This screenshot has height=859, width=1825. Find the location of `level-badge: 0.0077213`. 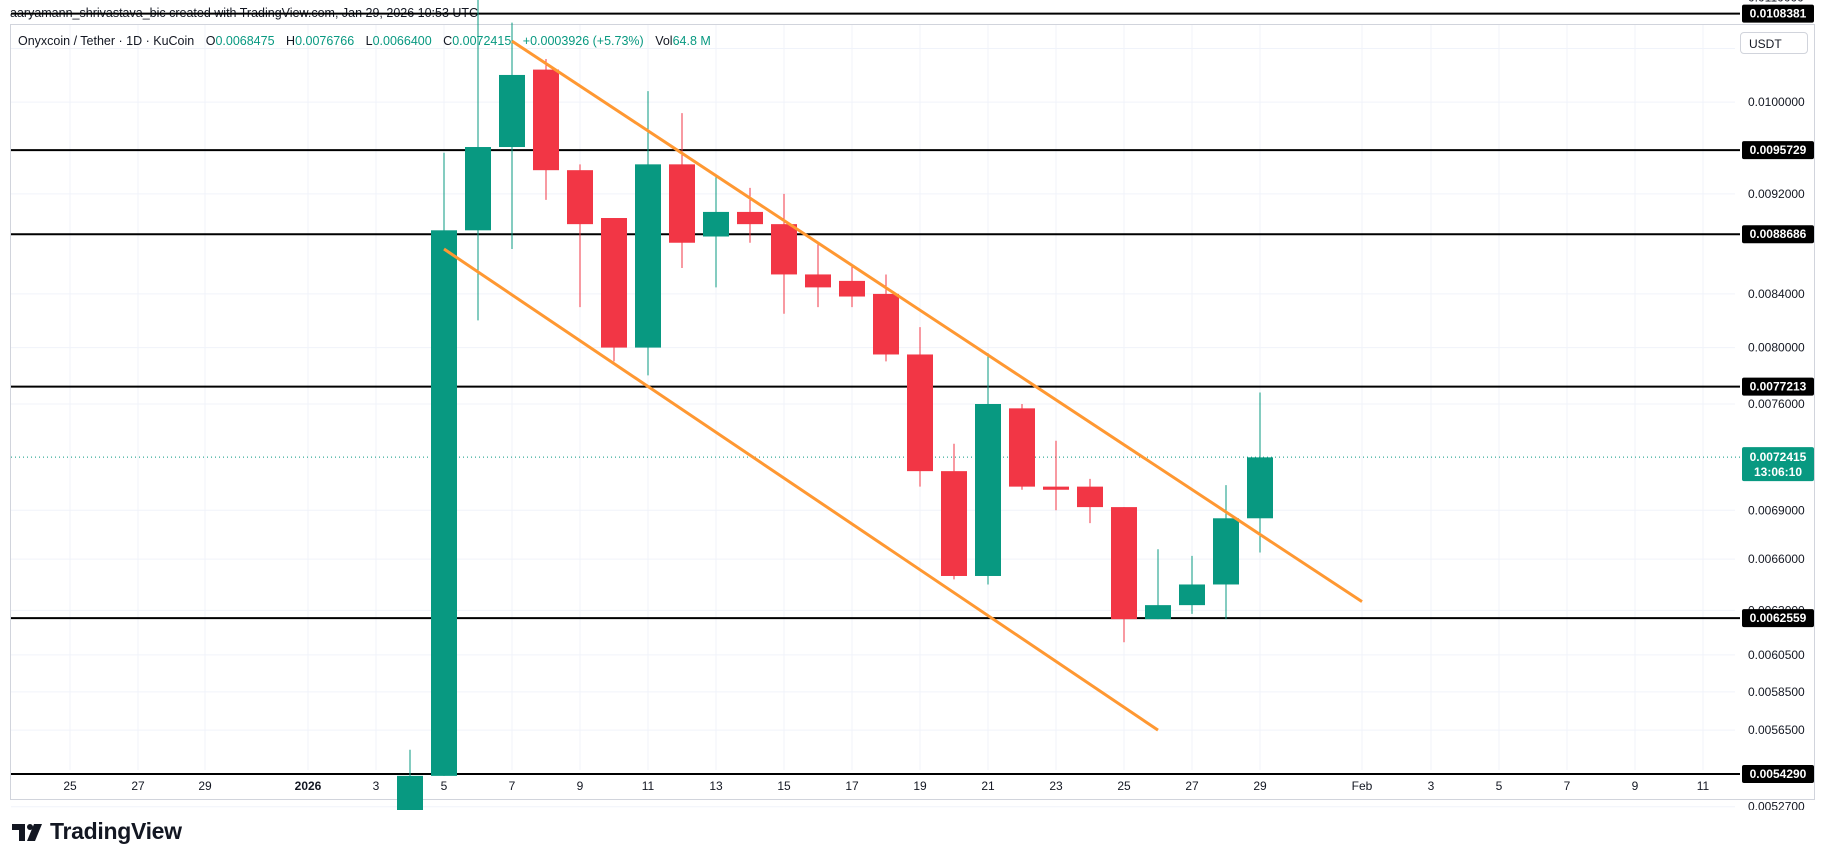

level-badge: 0.0077213 is located at coordinates (1778, 387).